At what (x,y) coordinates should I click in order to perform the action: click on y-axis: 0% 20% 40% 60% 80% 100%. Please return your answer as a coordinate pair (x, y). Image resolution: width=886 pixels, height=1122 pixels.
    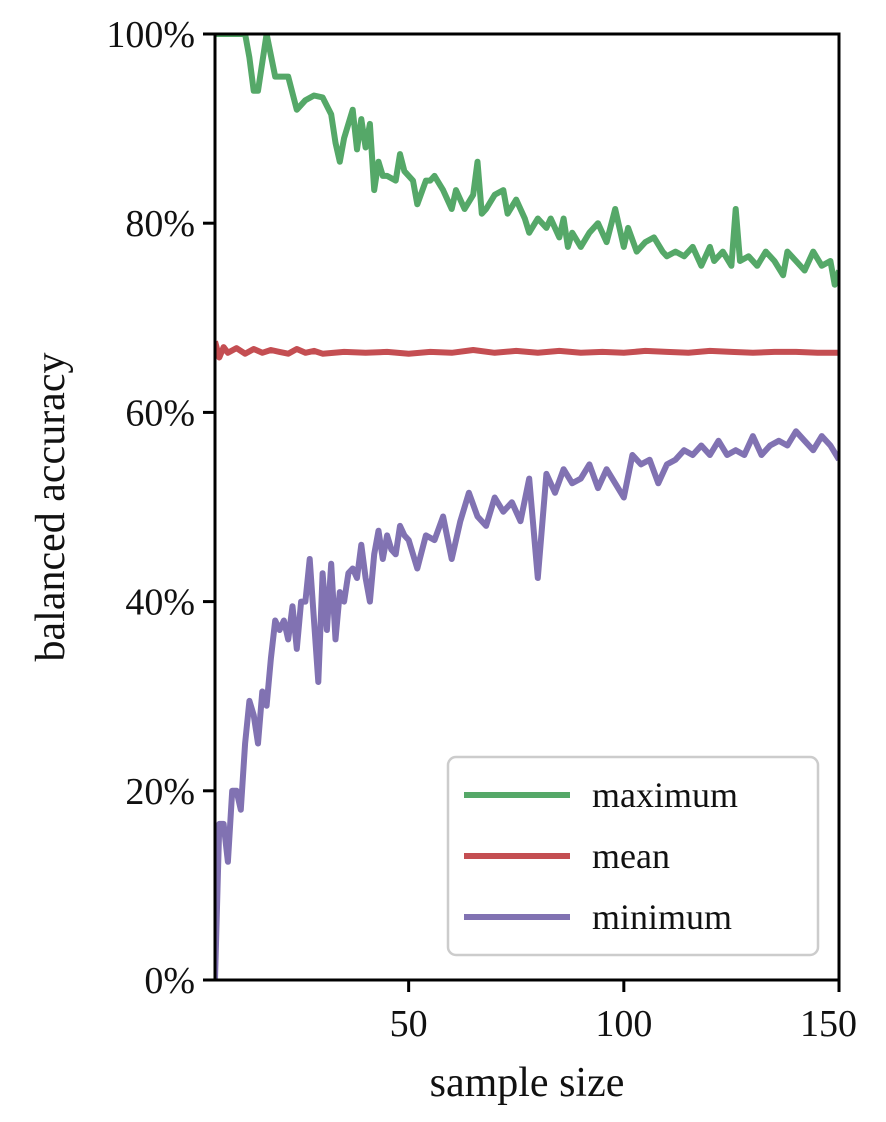
    Looking at the image, I should click on (160, 508).